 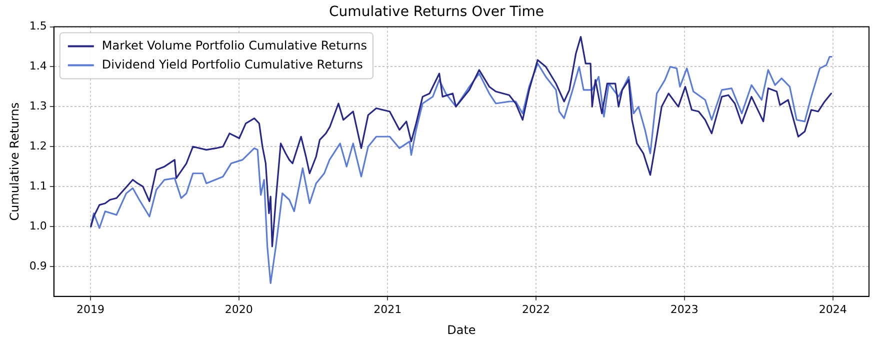 What do you see at coordinates (38, 66) in the screenshot?
I see `y-tick-label: 1.4` at bounding box center [38, 66].